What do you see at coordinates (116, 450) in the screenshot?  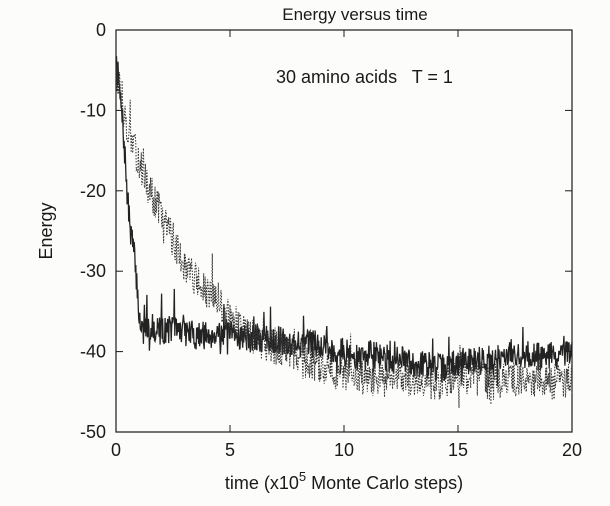 I see `x-tick-label: 0` at bounding box center [116, 450].